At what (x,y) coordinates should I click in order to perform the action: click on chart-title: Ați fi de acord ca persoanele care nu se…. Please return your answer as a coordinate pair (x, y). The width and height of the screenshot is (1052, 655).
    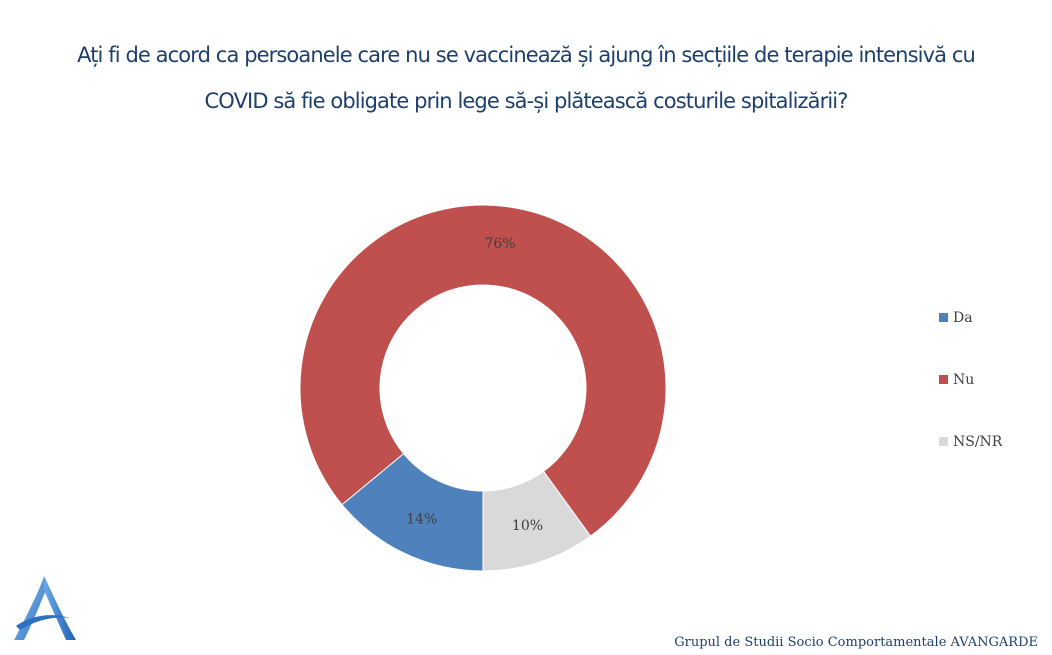
    Looking at the image, I should click on (526, 78).